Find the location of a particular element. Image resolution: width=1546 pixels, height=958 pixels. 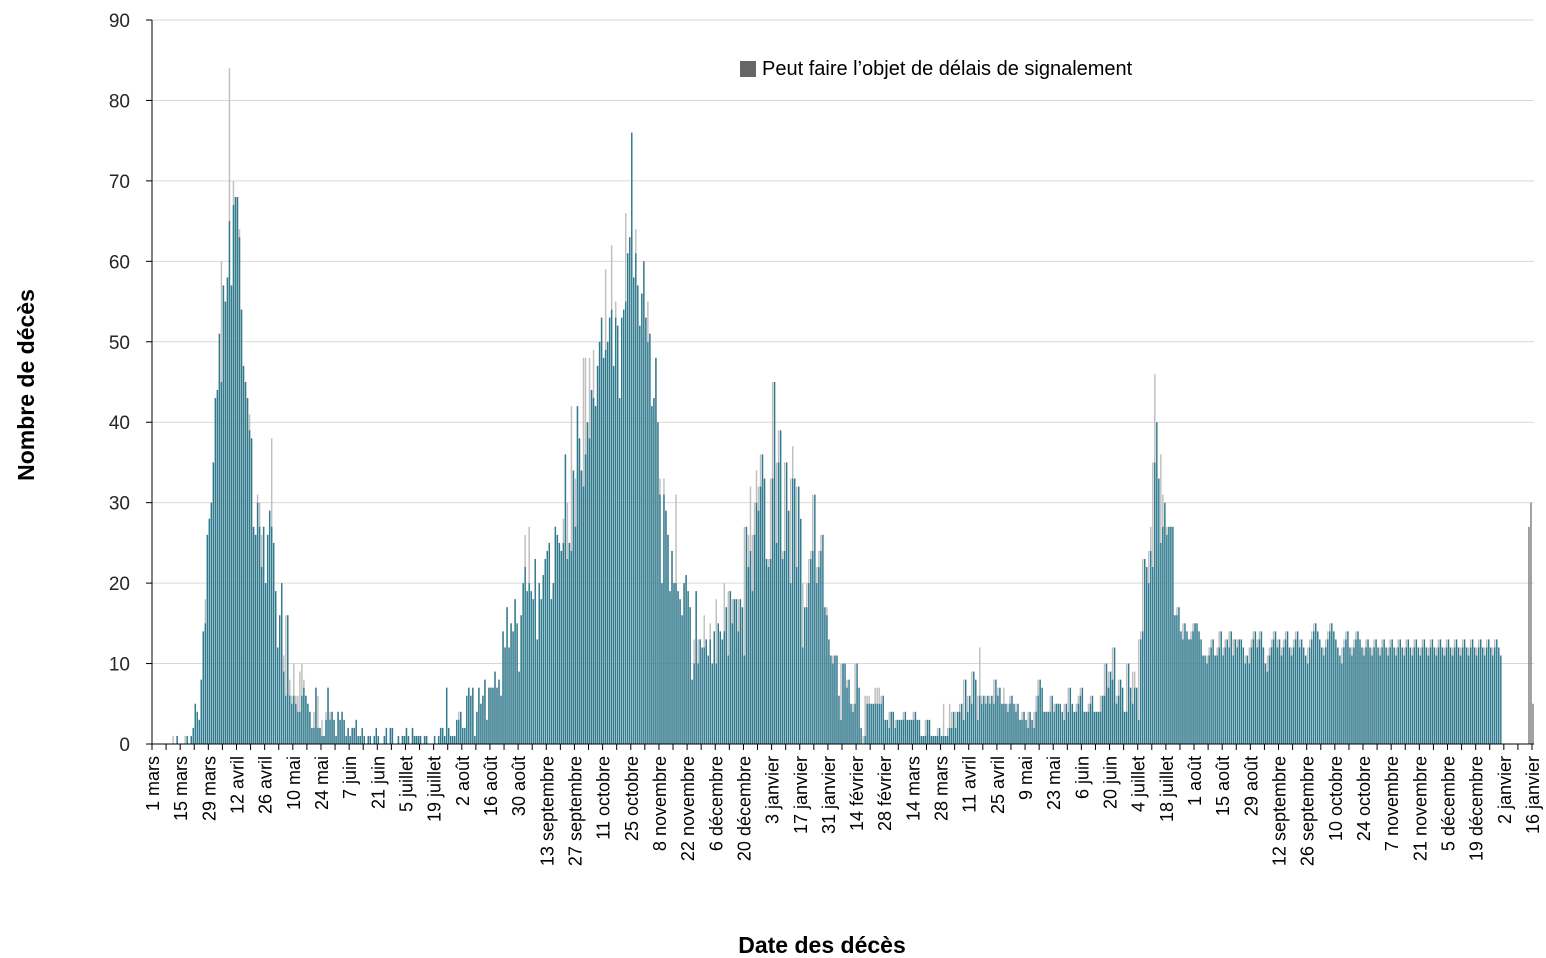

x-tick-label: 13 septembre is located at coordinates (547, 811).